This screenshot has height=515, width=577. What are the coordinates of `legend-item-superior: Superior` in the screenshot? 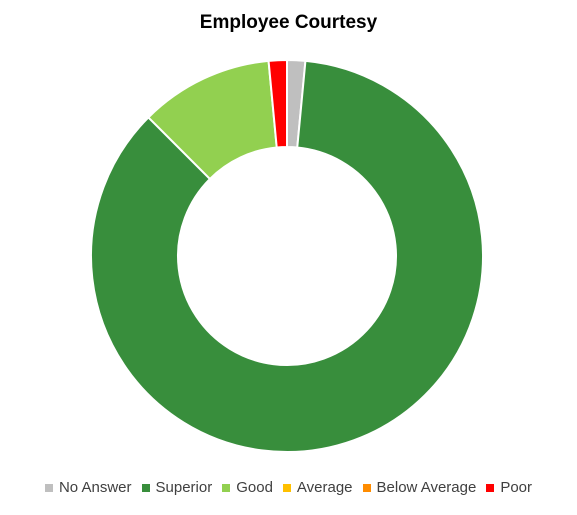 It's located at (177, 487).